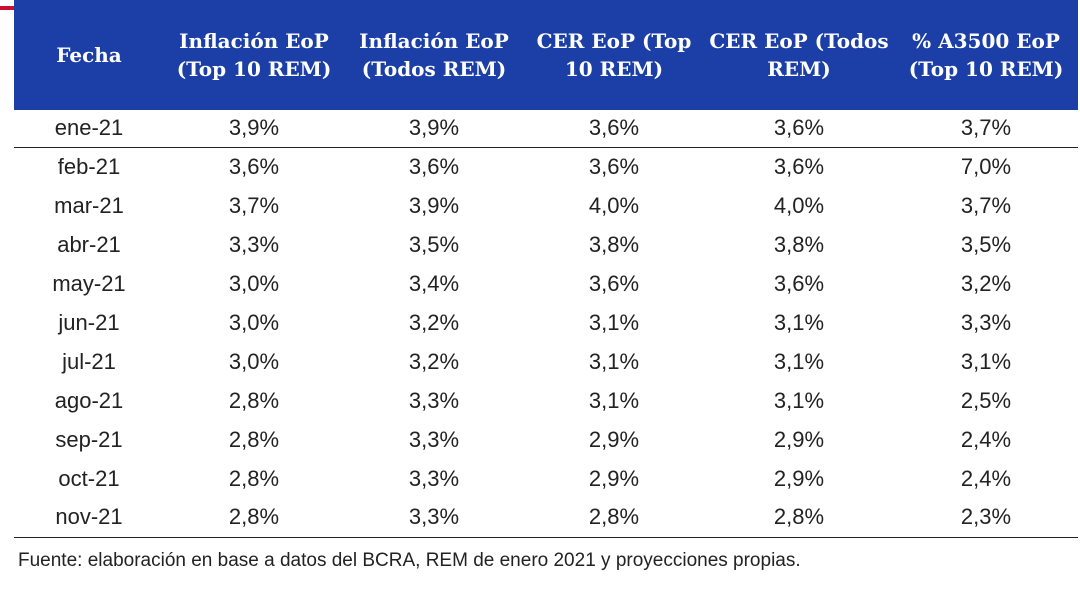 The height and width of the screenshot is (608, 1080). Describe the element at coordinates (89, 322) in the screenshot. I see `cell-fecha: jun-21` at that location.